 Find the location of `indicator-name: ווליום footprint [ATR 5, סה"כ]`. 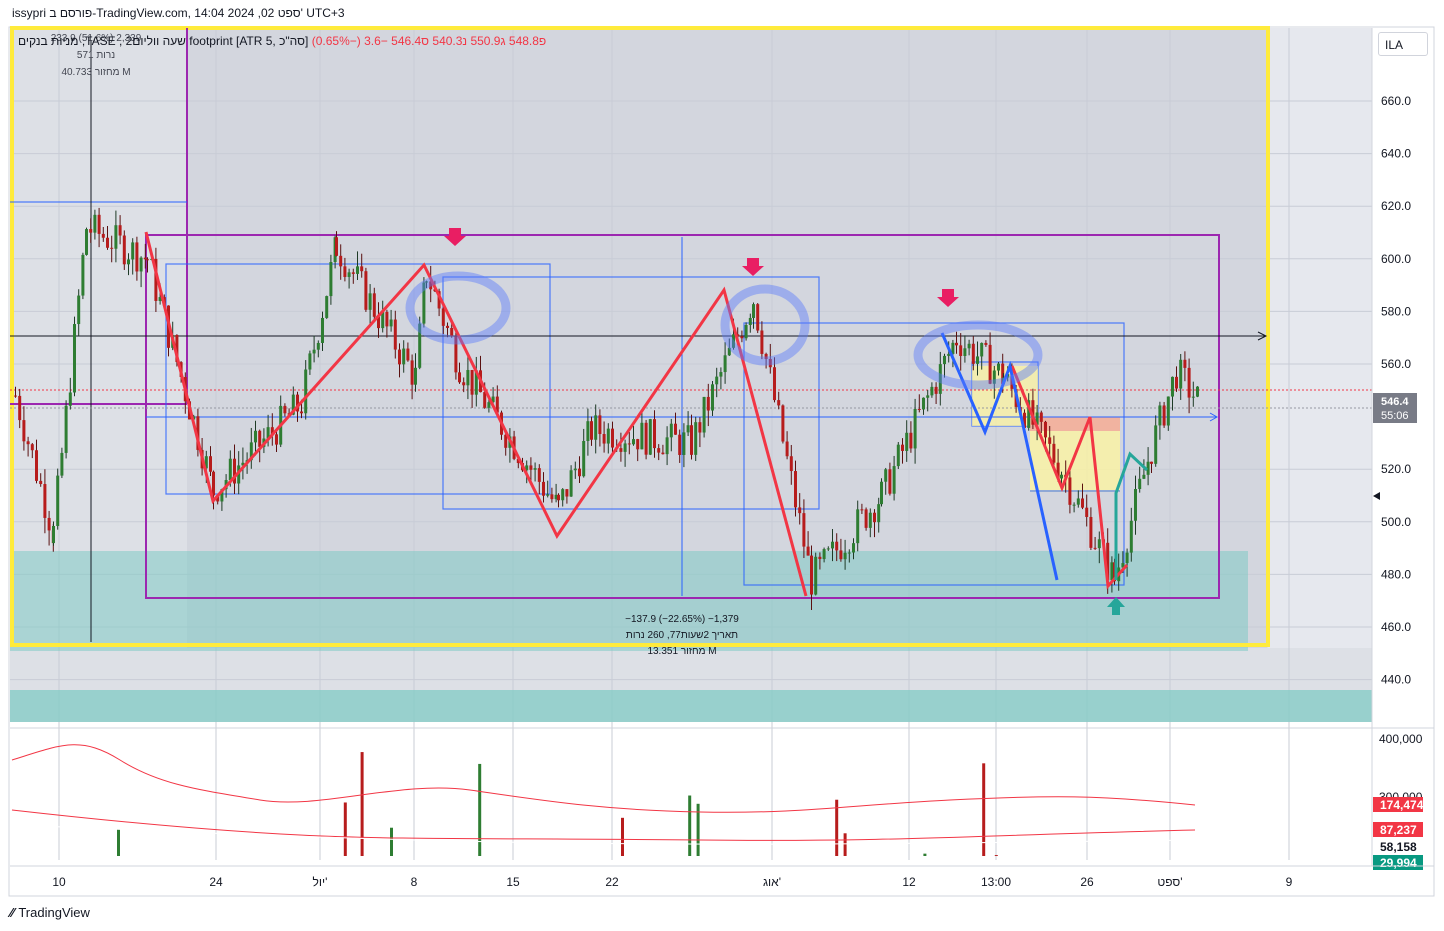

indicator-name: ווליום footprint [ATR 5, סה"כ] is located at coordinates (220, 41).